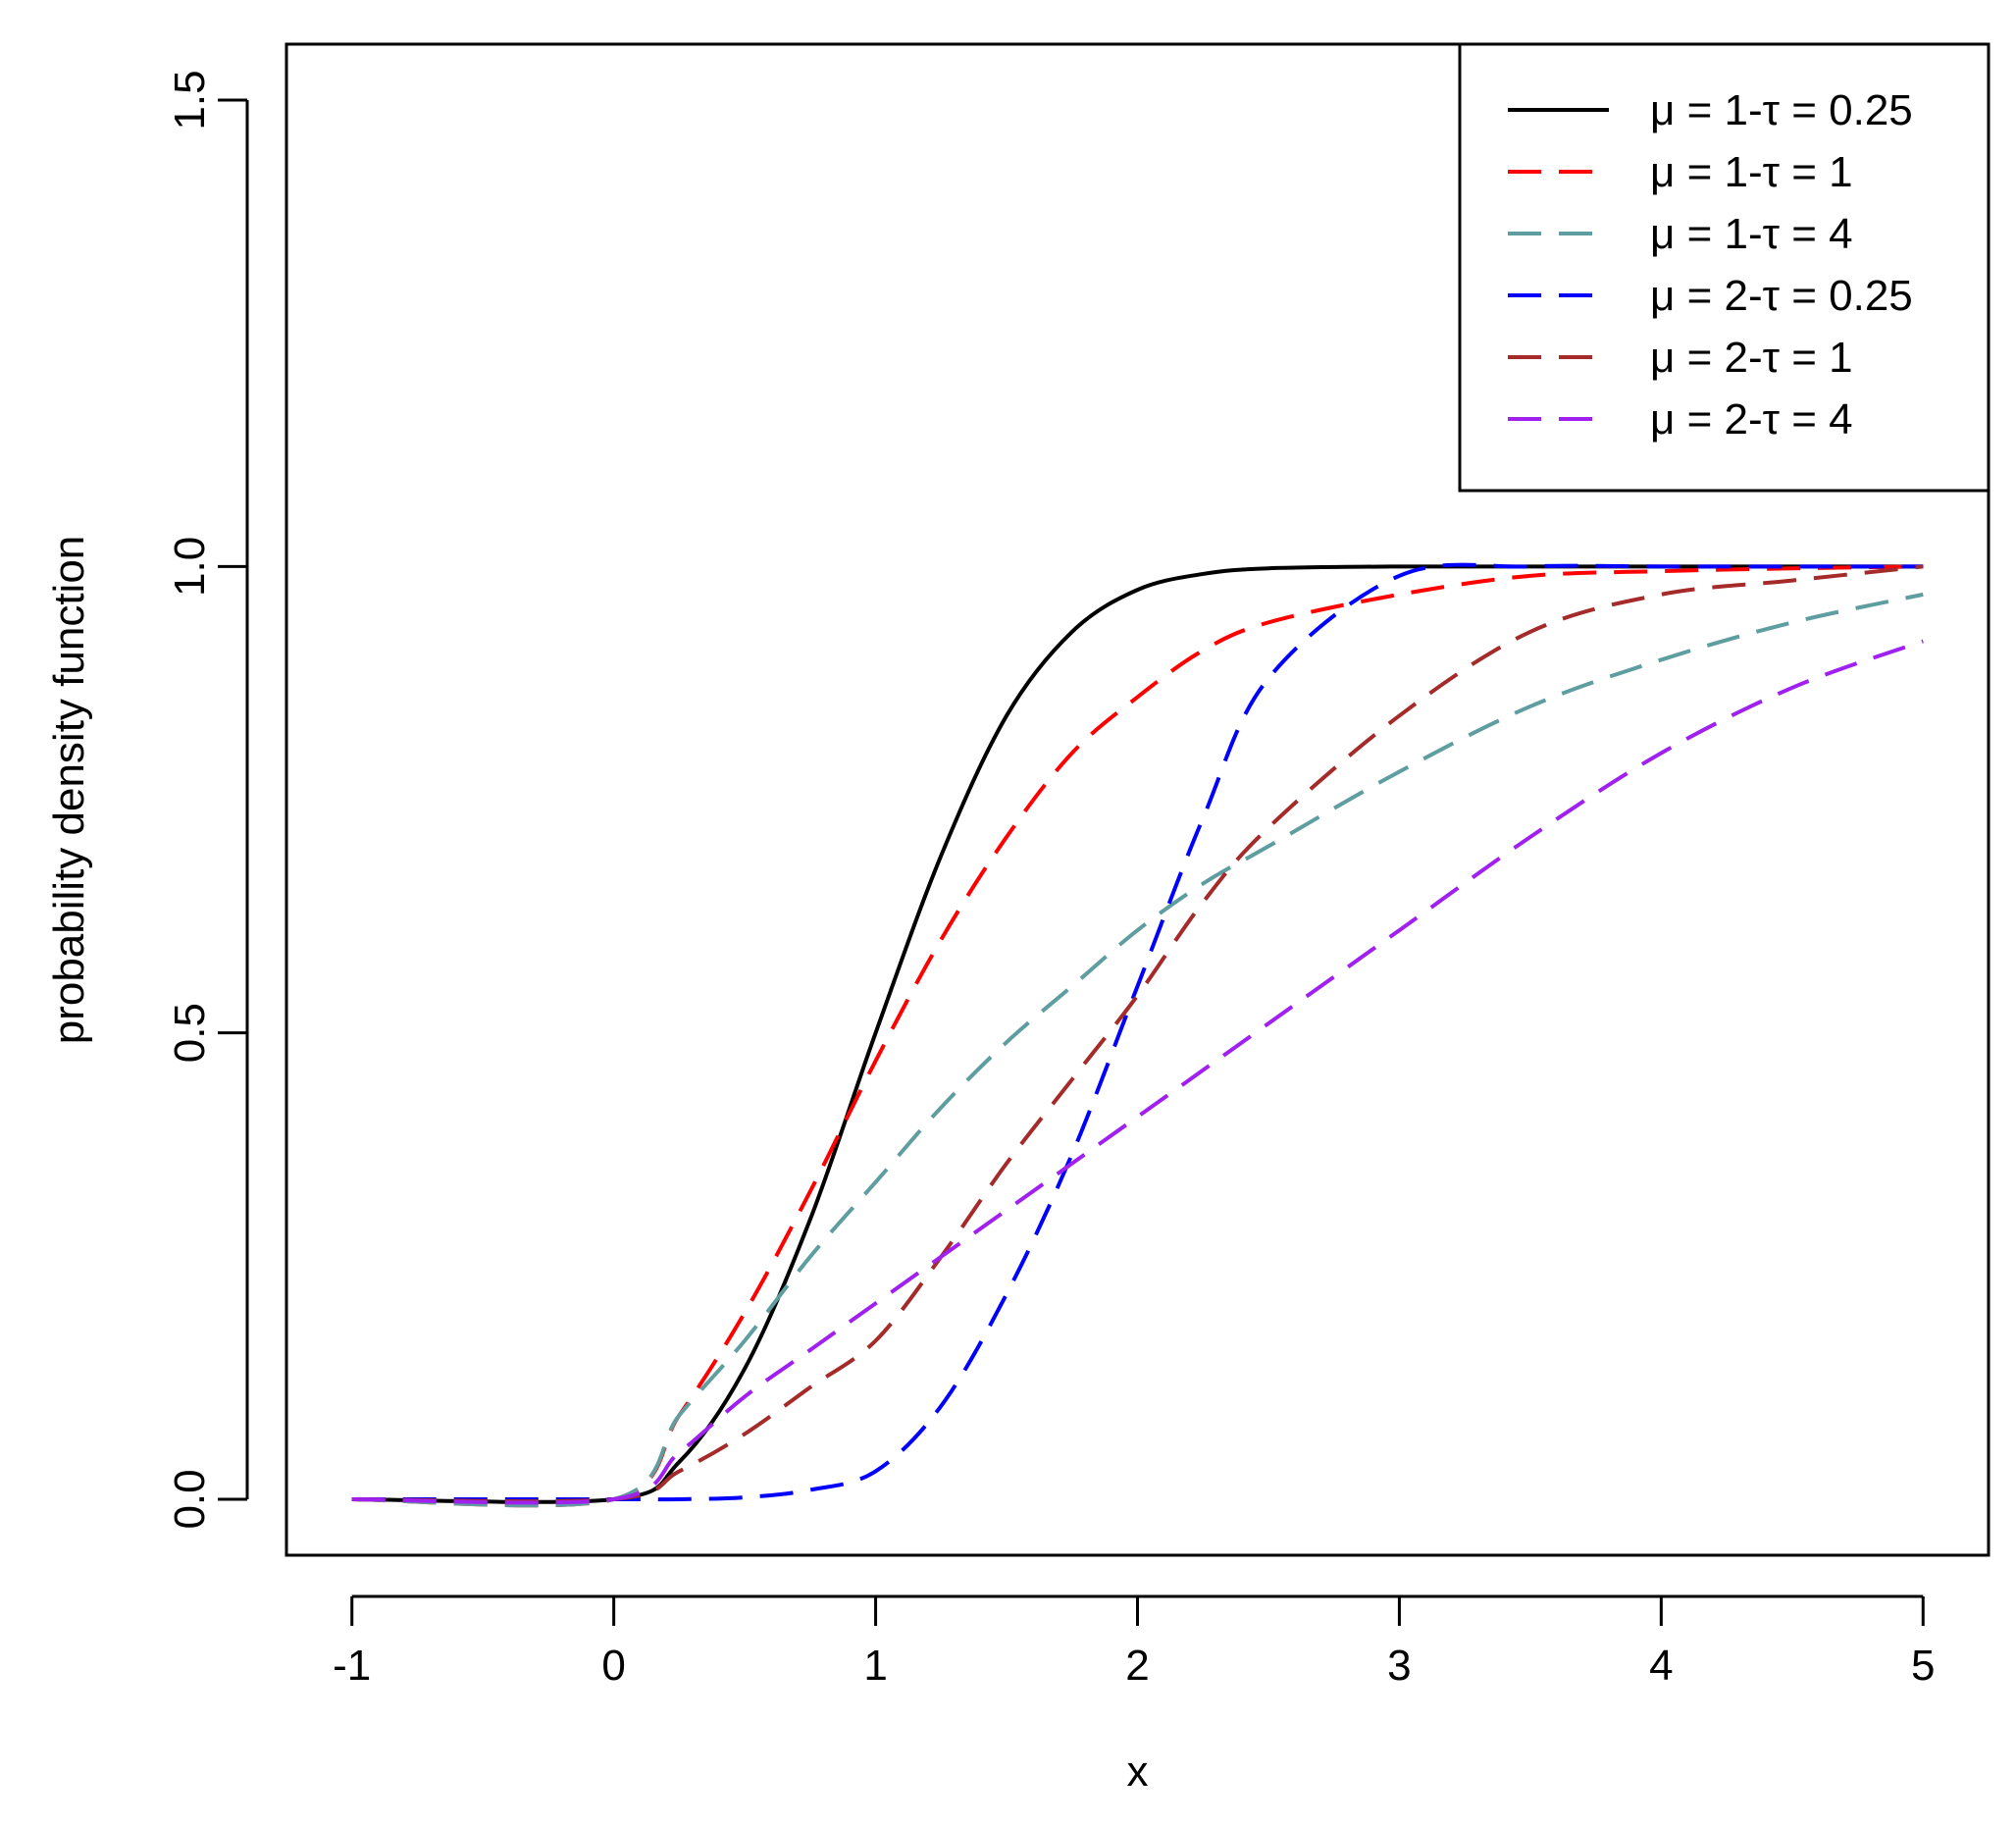  Describe the element at coordinates (613, 1666) in the screenshot. I see `x-tick-label: 0` at that location.